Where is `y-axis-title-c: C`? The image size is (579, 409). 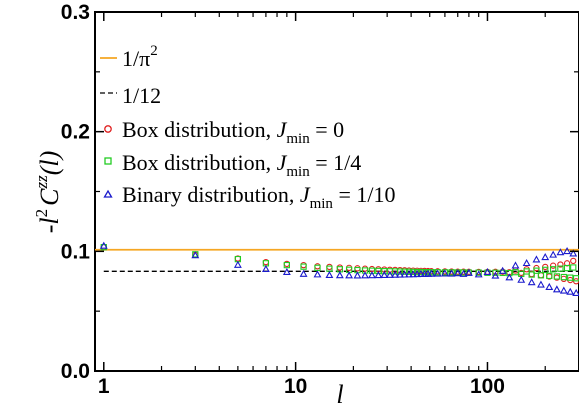
y-axis-title-c: C is located at coordinates (49, 197).